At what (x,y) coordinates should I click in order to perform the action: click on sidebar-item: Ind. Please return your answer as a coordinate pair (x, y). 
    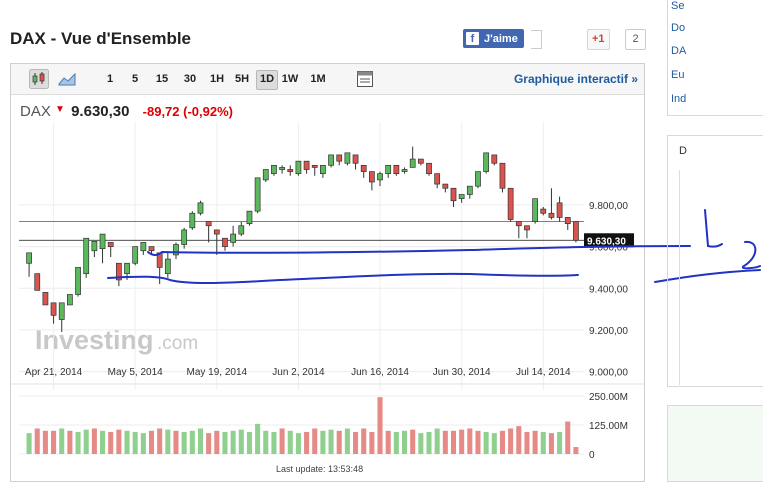
    Looking at the image, I should click on (679, 99).